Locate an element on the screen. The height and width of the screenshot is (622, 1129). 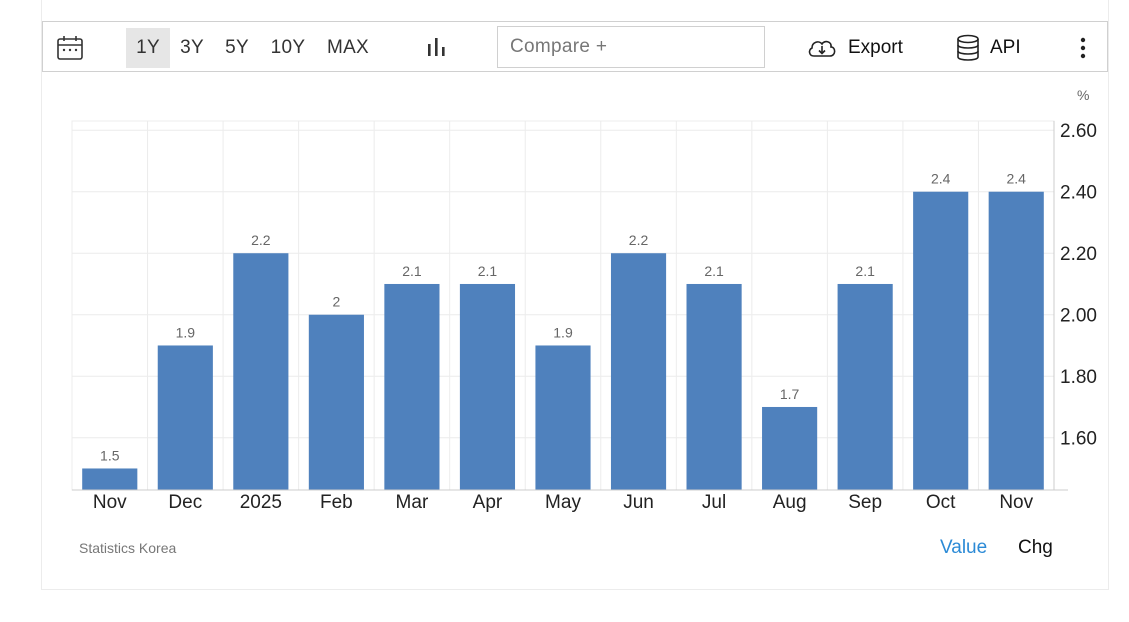
range-max-button: MAX is located at coordinates (348, 47).